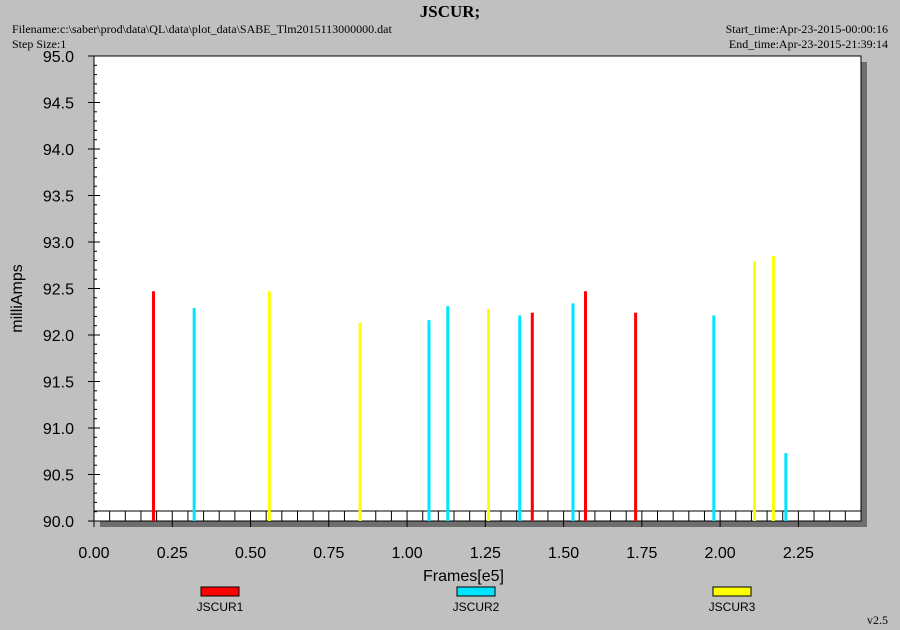 The image size is (900, 630). What do you see at coordinates (58, 476) in the screenshot?
I see `y-tick-label: 90.5` at bounding box center [58, 476].